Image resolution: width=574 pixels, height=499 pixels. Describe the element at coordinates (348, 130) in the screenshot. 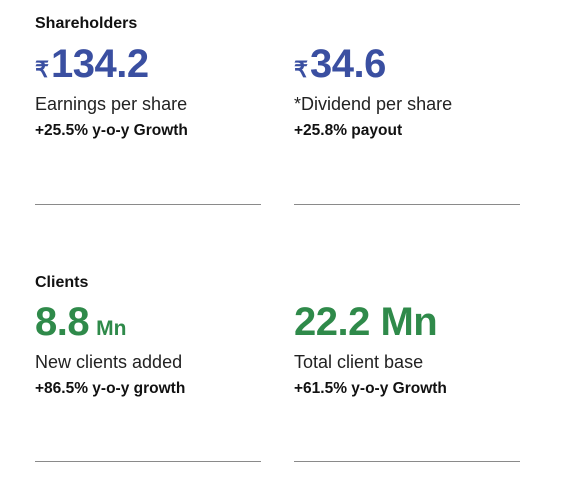

I see `dps-growth: +25.8% payout` at that location.